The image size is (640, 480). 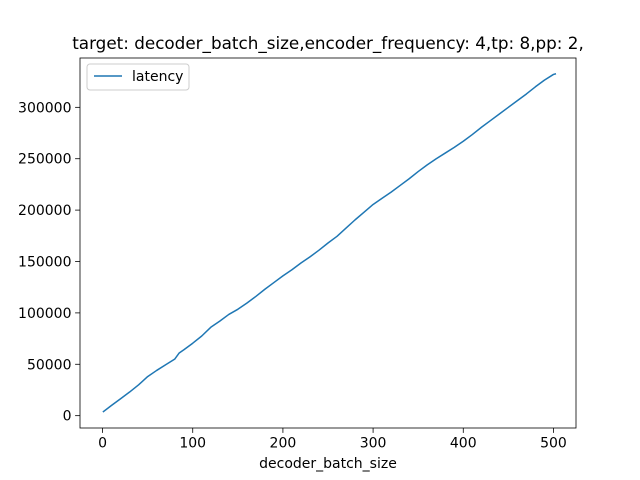 I want to click on legend: latency, so click(x=138, y=77).